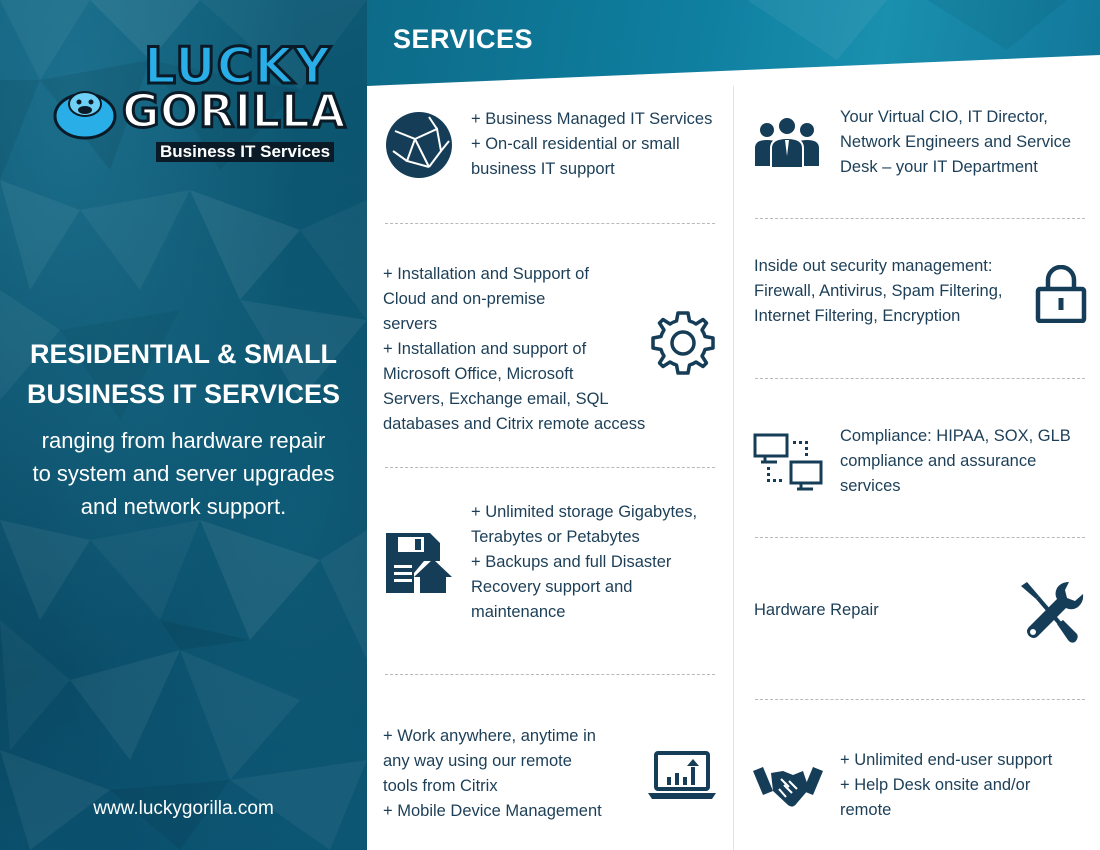 Image resolution: width=1100 pixels, height=850 pixels. What do you see at coordinates (682, 775) in the screenshot?
I see `laptop-chart-icon` at bounding box center [682, 775].